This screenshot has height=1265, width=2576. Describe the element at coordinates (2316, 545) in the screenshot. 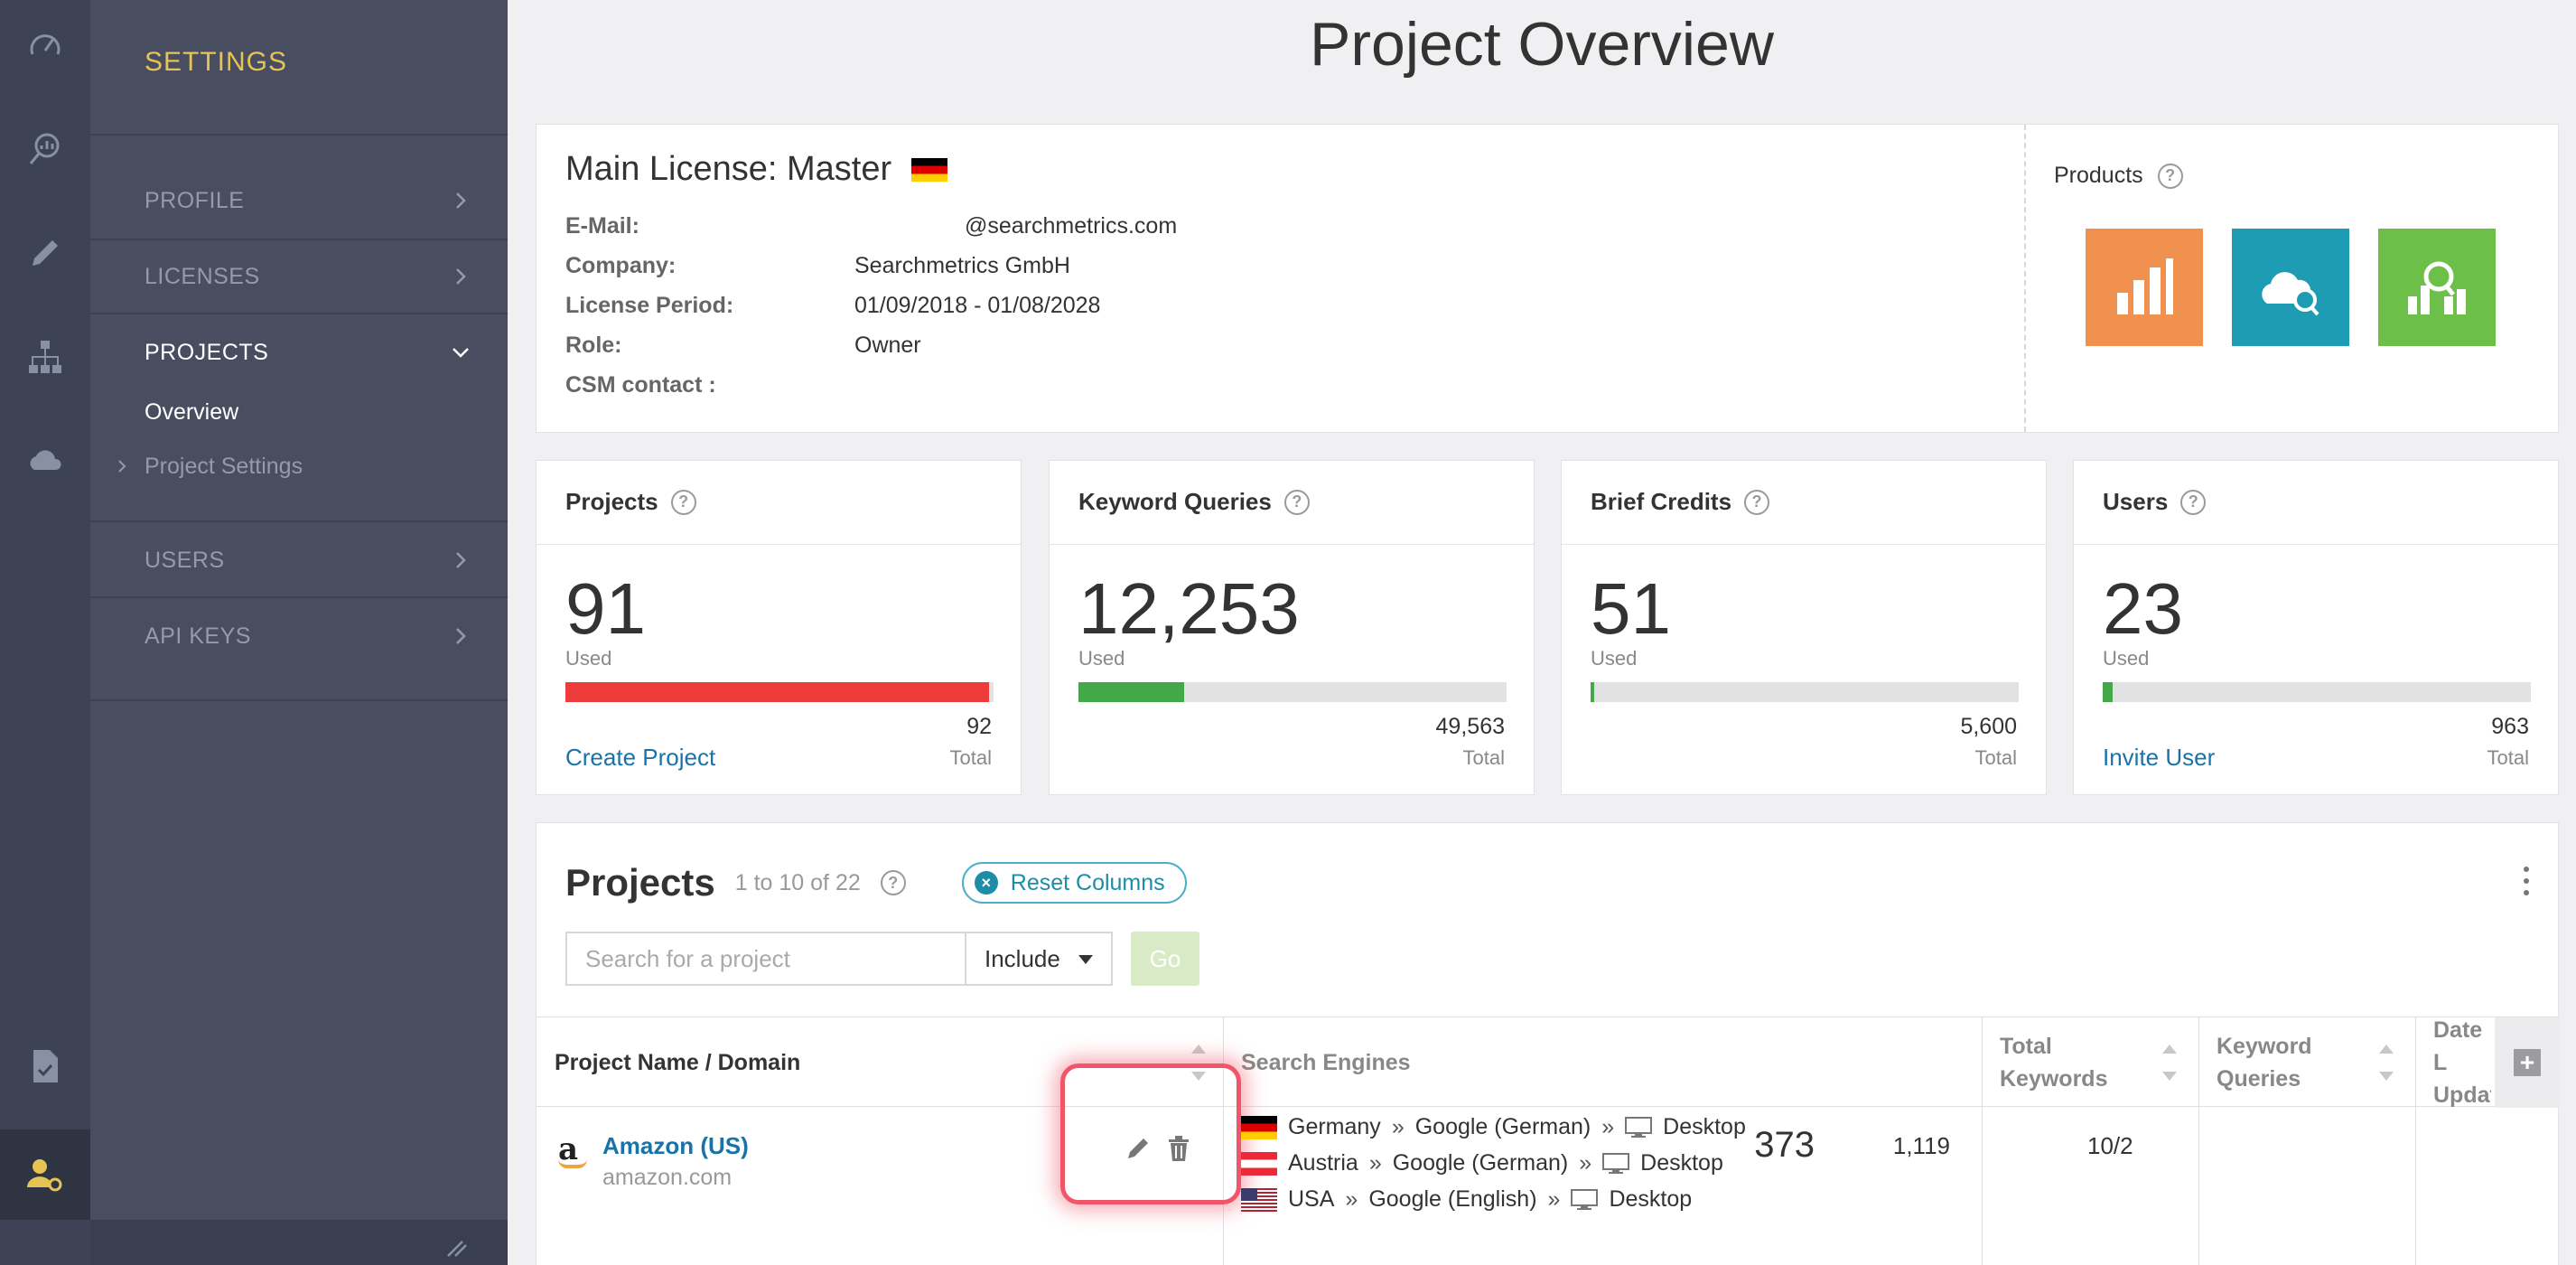

I see `stat-divider` at that location.